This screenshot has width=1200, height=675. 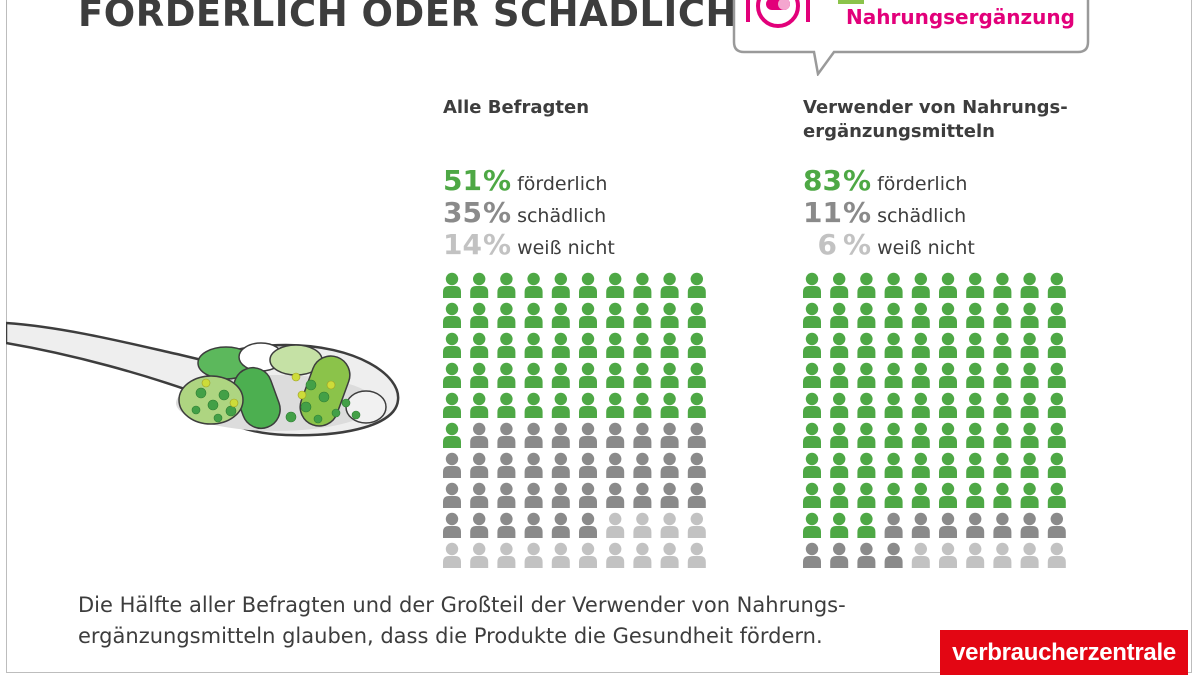 I want to click on stat-label: förderlich, so click(x=922, y=184).